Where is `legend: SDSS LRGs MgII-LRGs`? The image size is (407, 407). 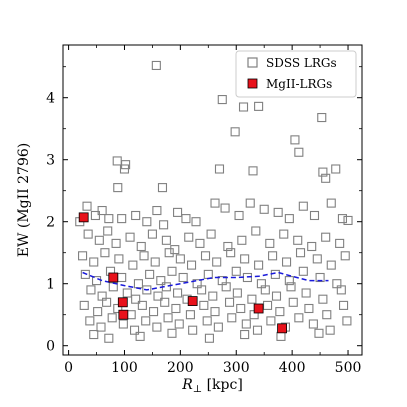 legend: SDSS LRGs MgII-LRGs is located at coordinates (296, 74).